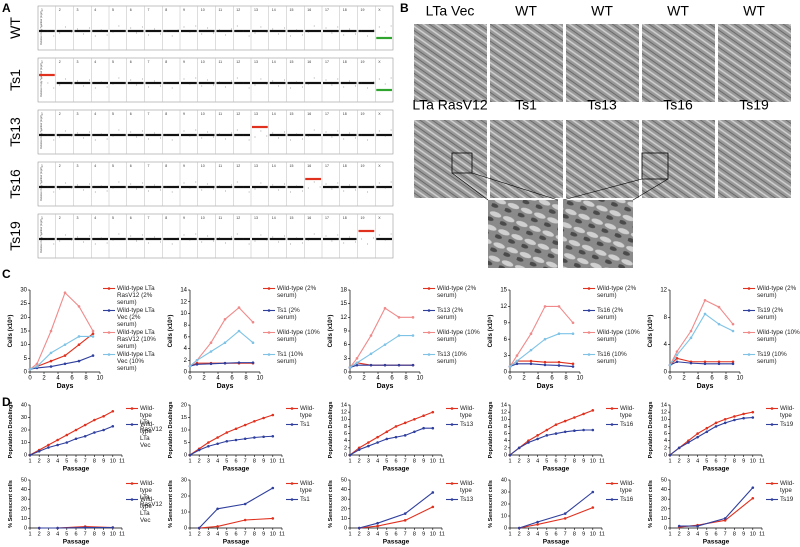 Image resolution: width=800 pixels, height=547 pixels. Describe the element at coordinates (556, 469) in the screenshot. I see `x-axis-label: Passage` at that location.